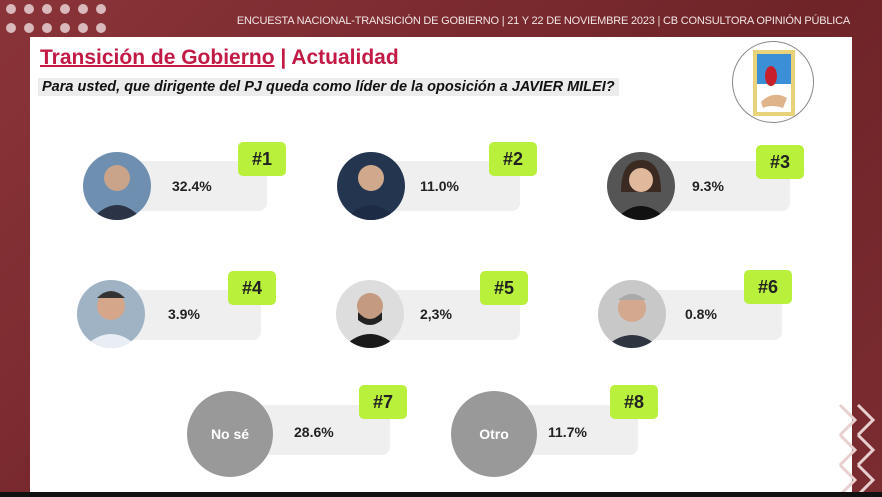 This screenshot has height=497, width=882. Describe the element at coordinates (567, 432) in the screenshot. I see `result-value: 11.7%` at that location.